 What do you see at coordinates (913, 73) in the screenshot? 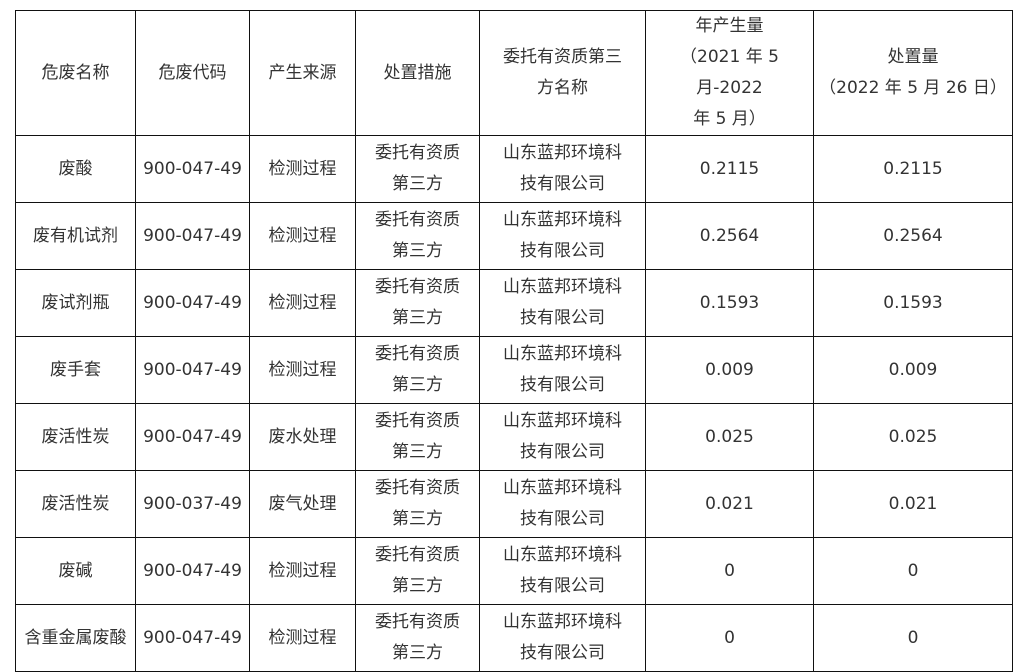
I see `header-disposed: 处置量 （2022 年 5 月 26 日）` at bounding box center [913, 73].